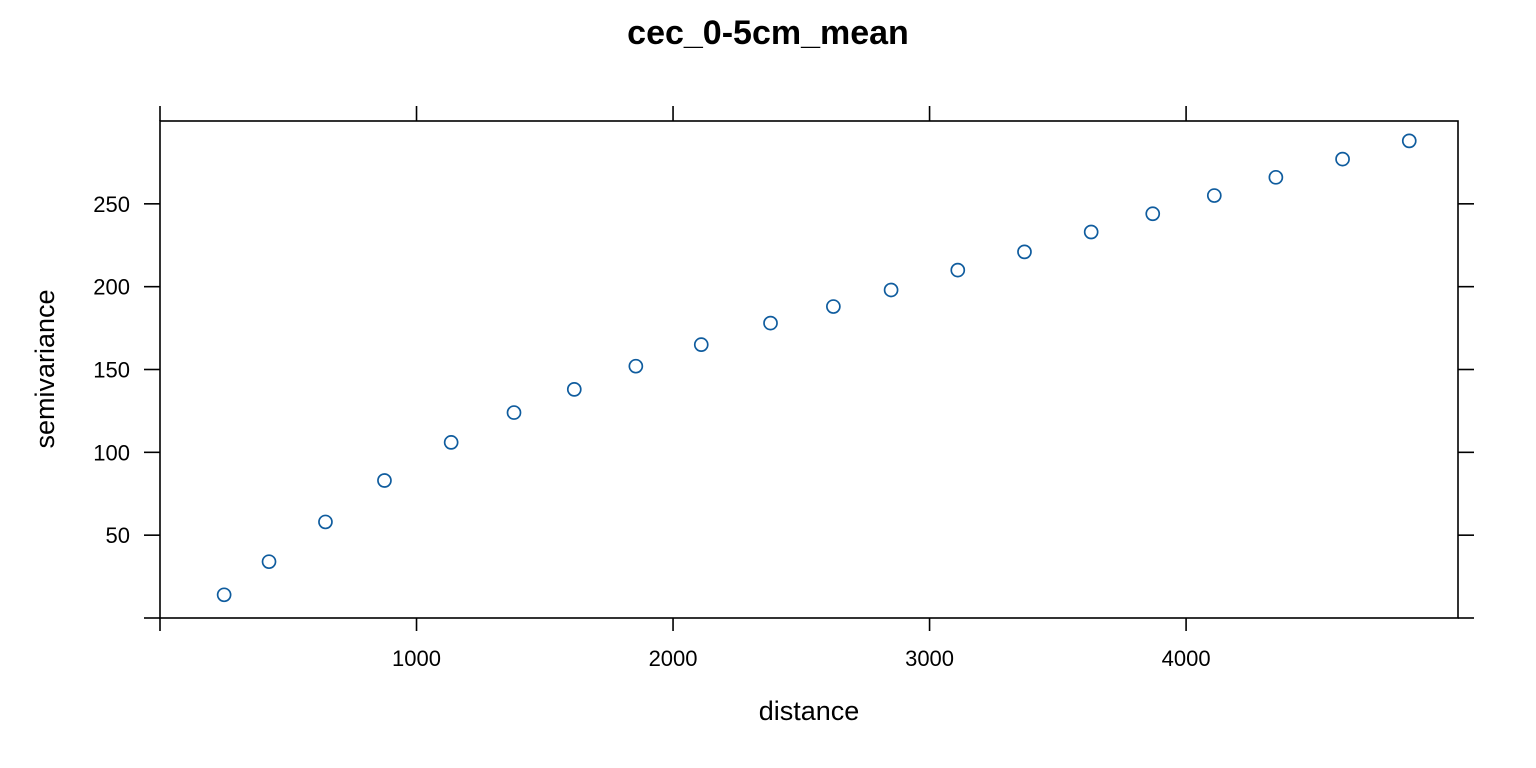  What do you see at coordinates (1186, 658) in the screenshot?
I see `x-tick-label: 4000` at bounding box center [1186, 658].